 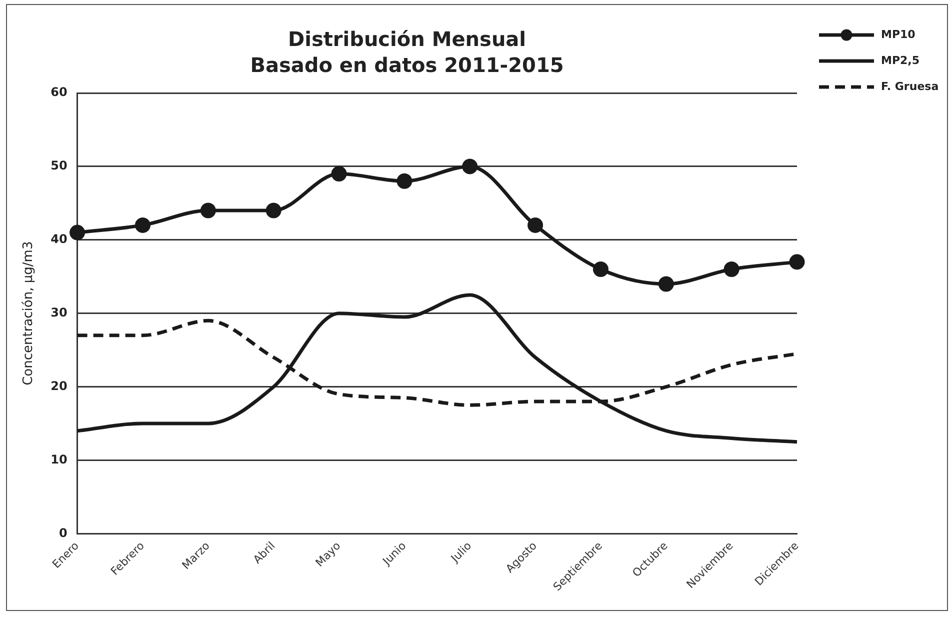 I want to click on y-tick-label: 10, so click(x=59, y=459).